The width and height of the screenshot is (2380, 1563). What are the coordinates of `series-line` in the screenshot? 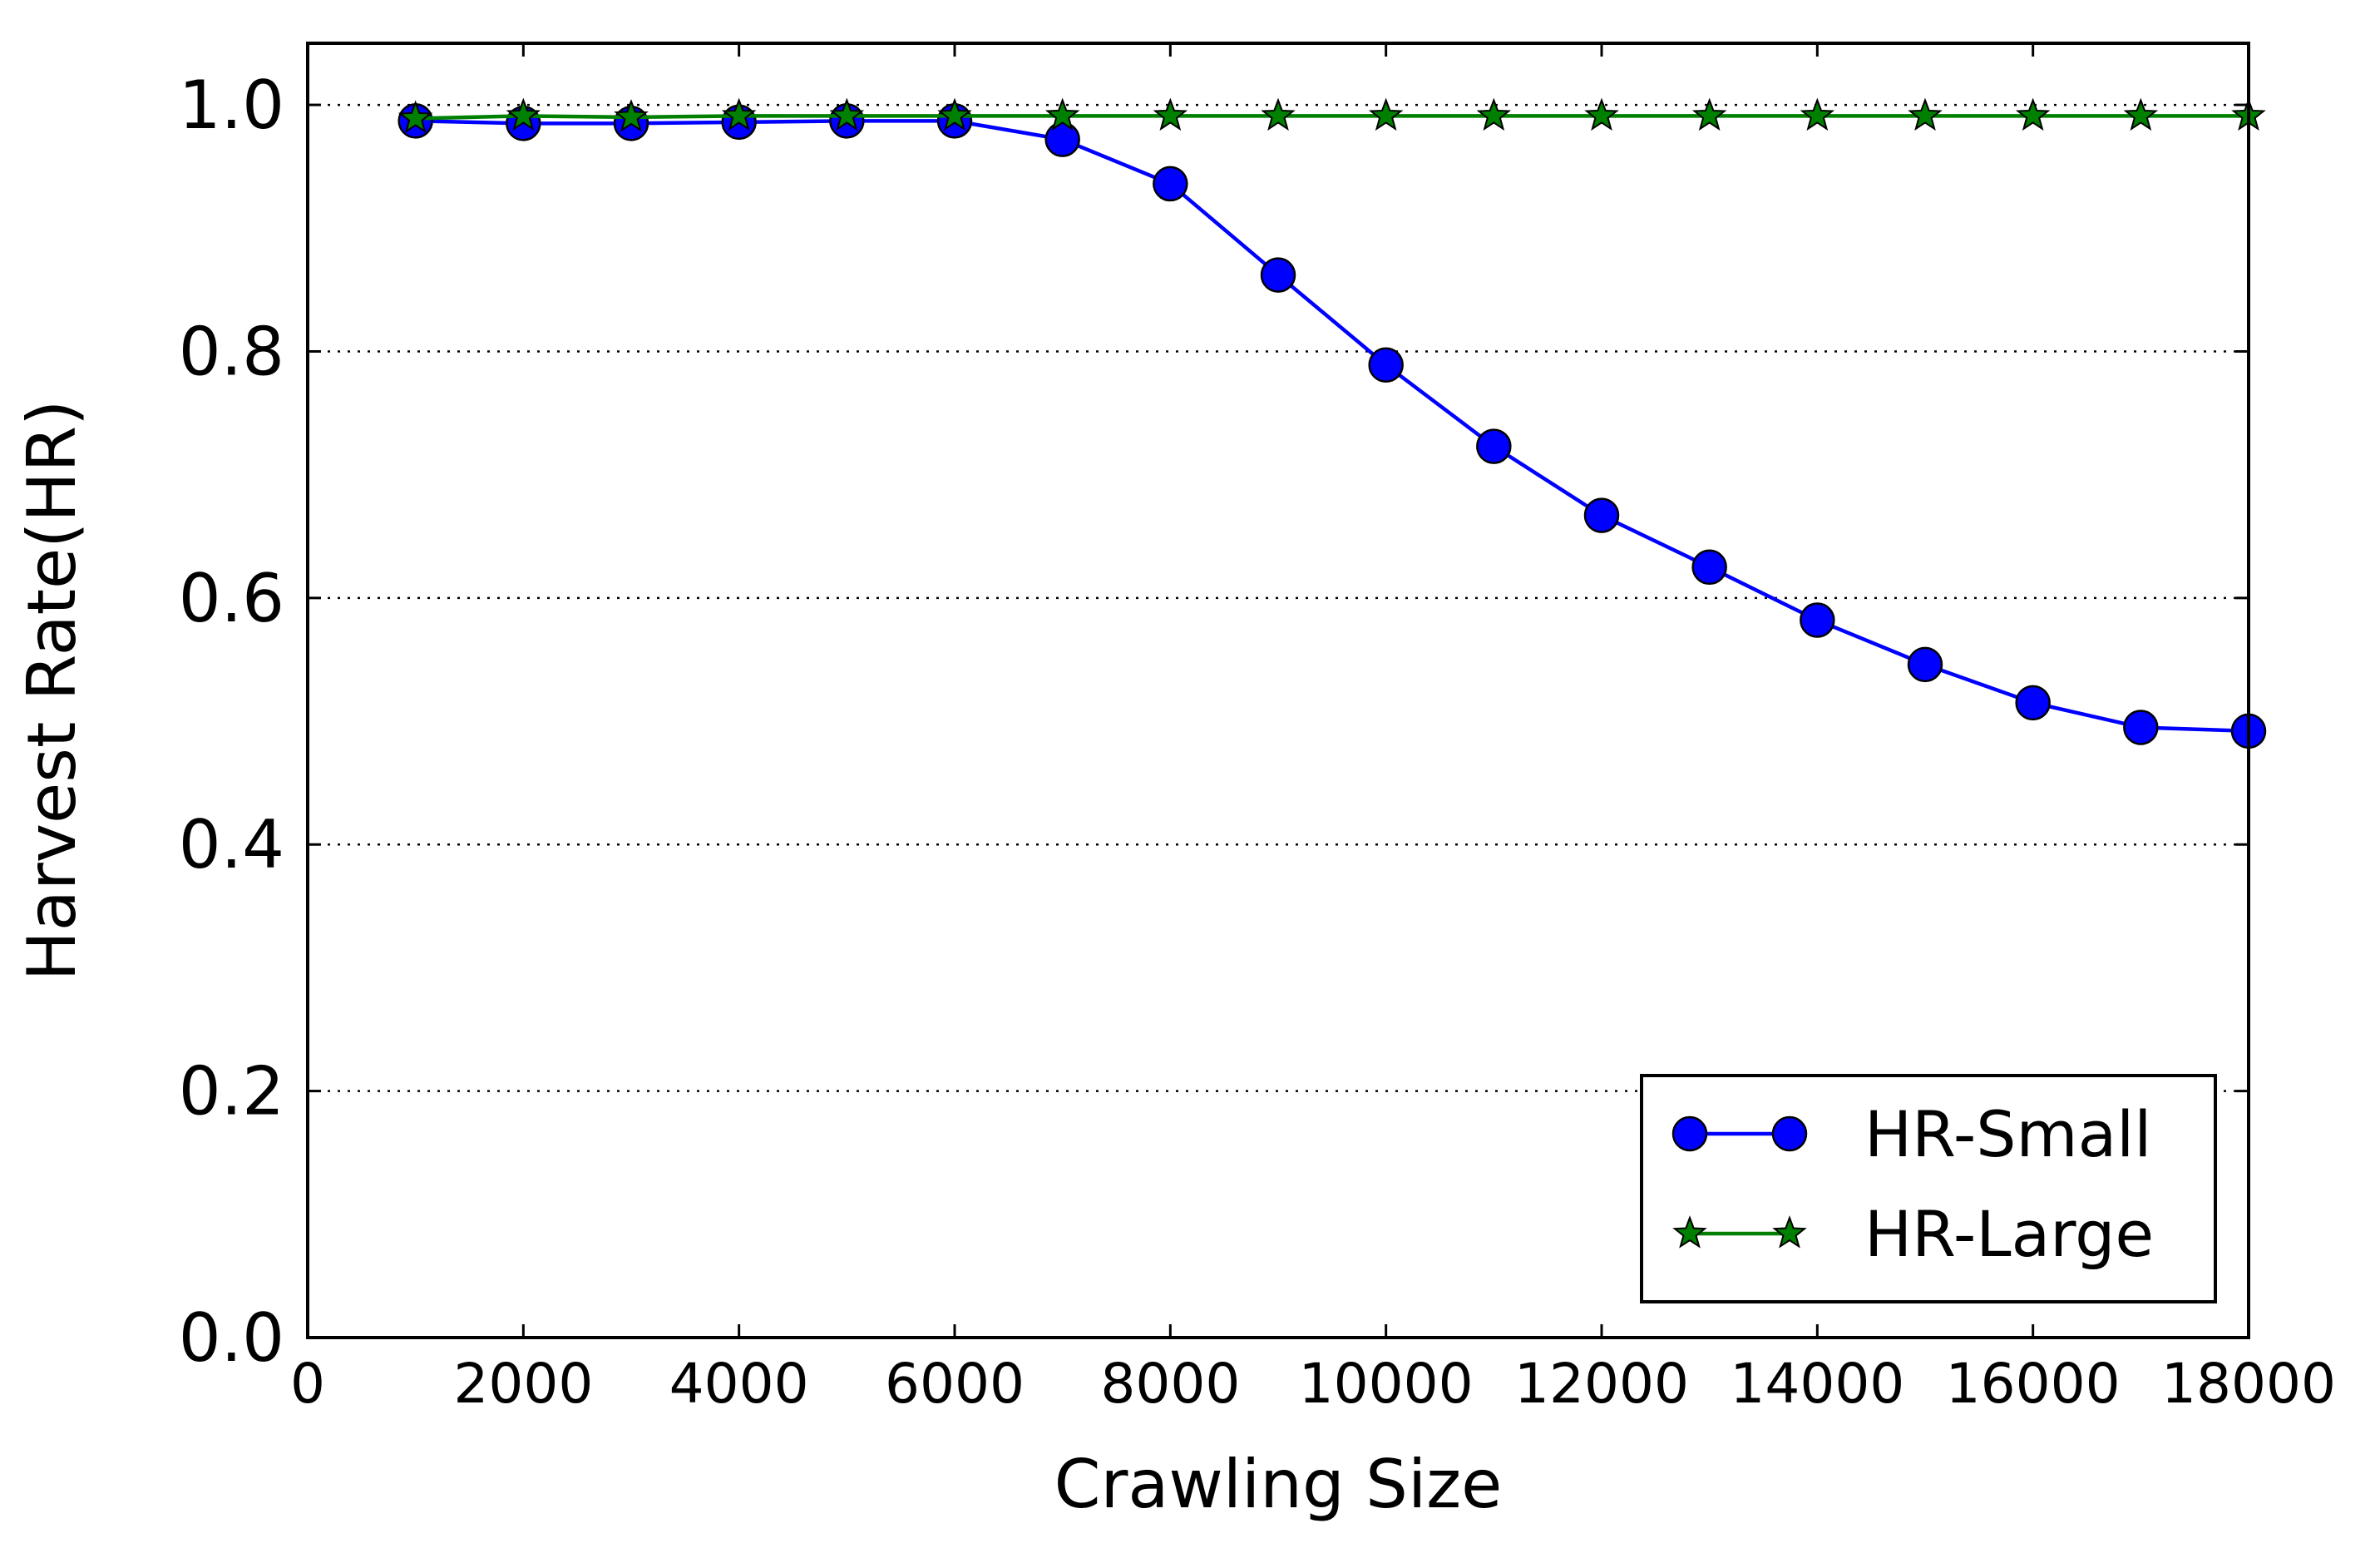 It's located at (1332, 118).